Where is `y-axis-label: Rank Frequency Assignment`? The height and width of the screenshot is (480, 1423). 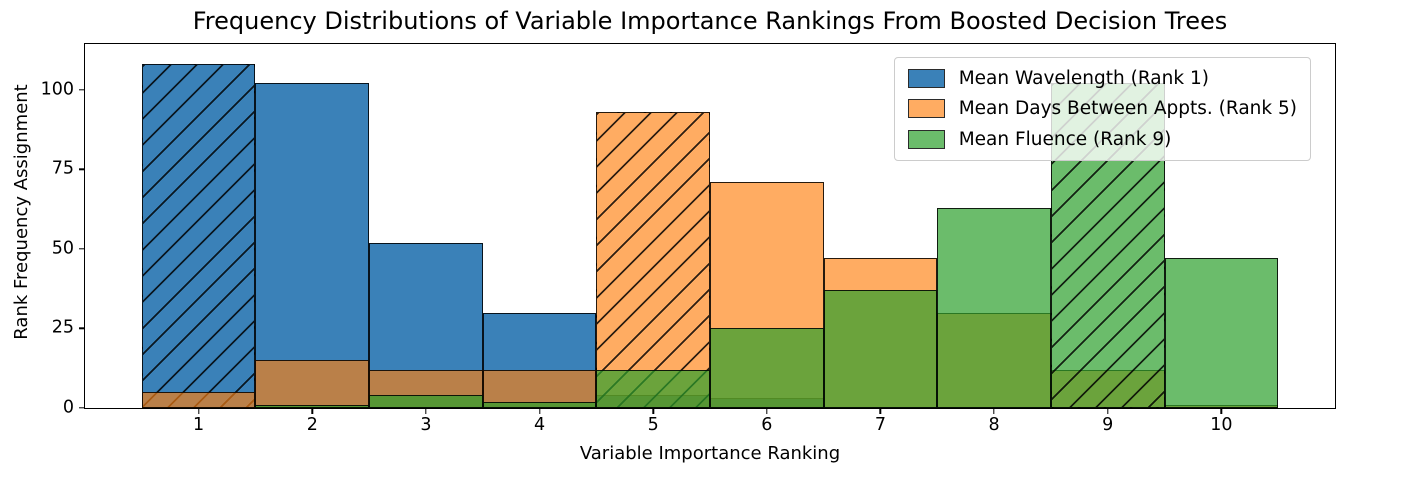
y-axis-label: Rank Frequency Assignment is located at coordinates (21, 212).